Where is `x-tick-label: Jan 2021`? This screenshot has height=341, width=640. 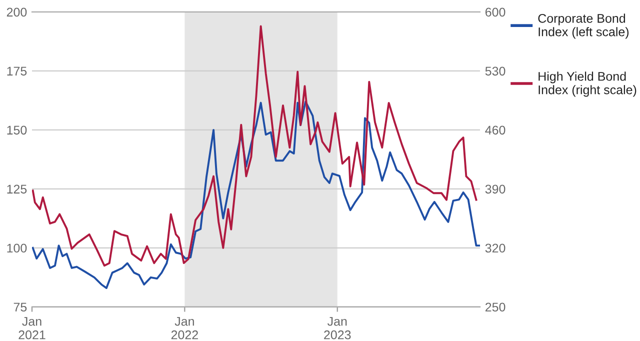 x-tick-label: Jan 2021 is located at coordinates (32, 328).